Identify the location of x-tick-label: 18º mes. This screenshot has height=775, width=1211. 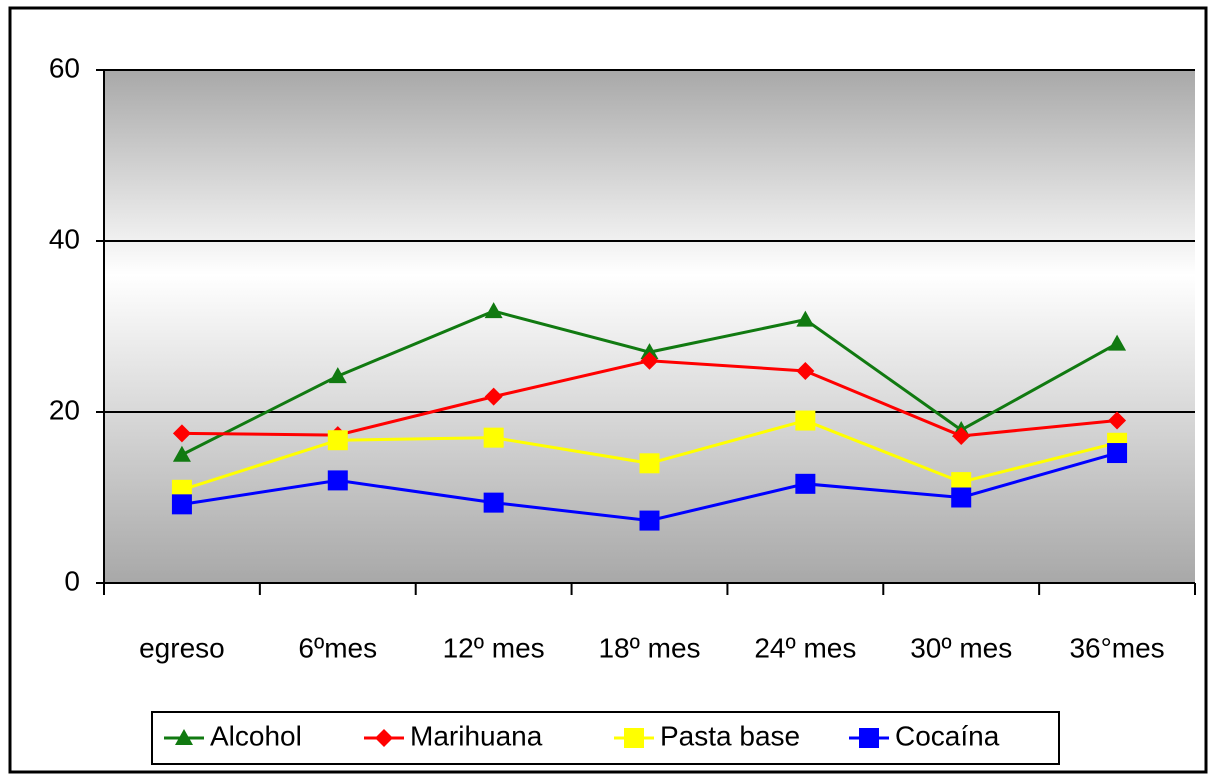
(649, 647).